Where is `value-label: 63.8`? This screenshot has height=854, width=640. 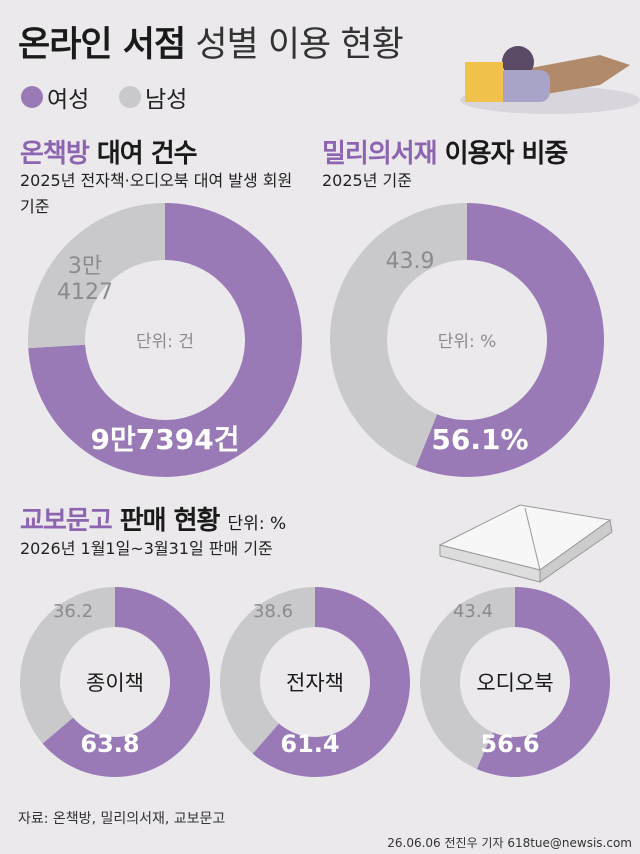
value-label: 63.8 is located at coordinates (110, 744).